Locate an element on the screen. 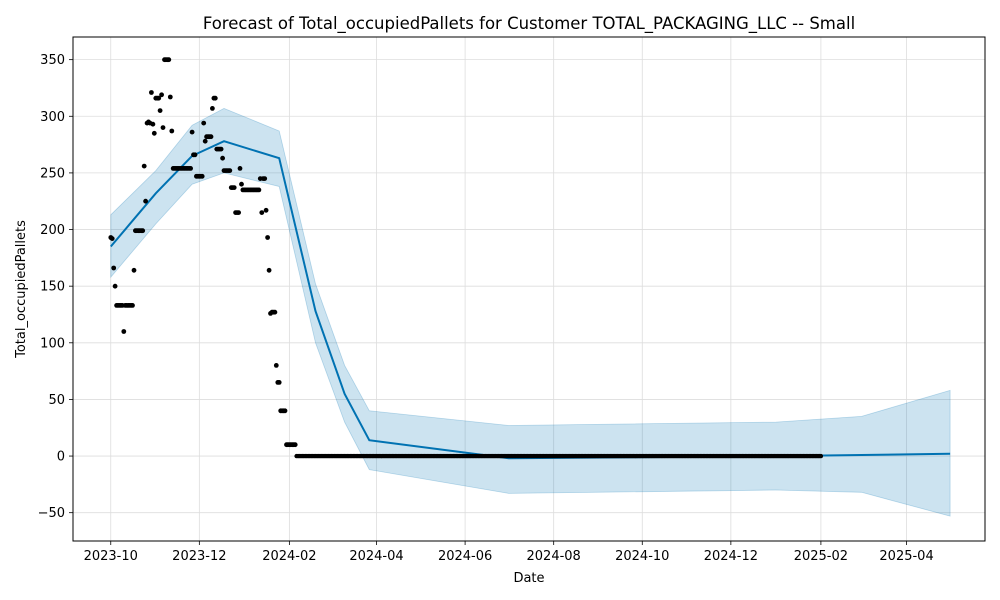 The width and height of the screenshot is (1000, 600). x-tick-label: 2024-08 is located at coordinates (554, 556).